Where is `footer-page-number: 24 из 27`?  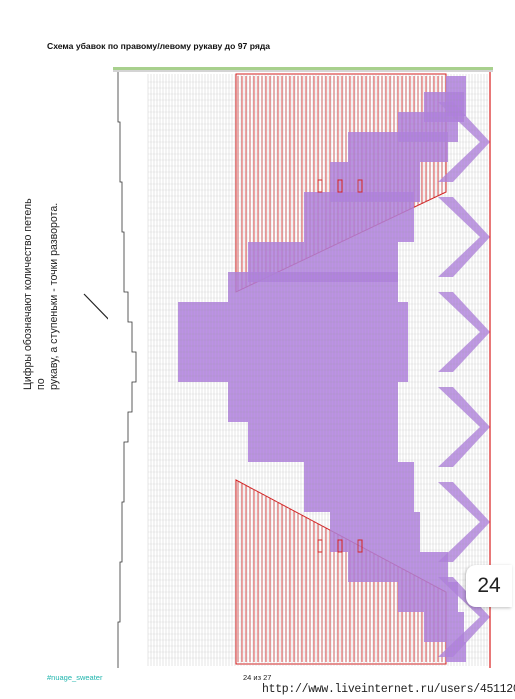 footer-page-number: 24 из 27 is located at coordinates (257, 677).